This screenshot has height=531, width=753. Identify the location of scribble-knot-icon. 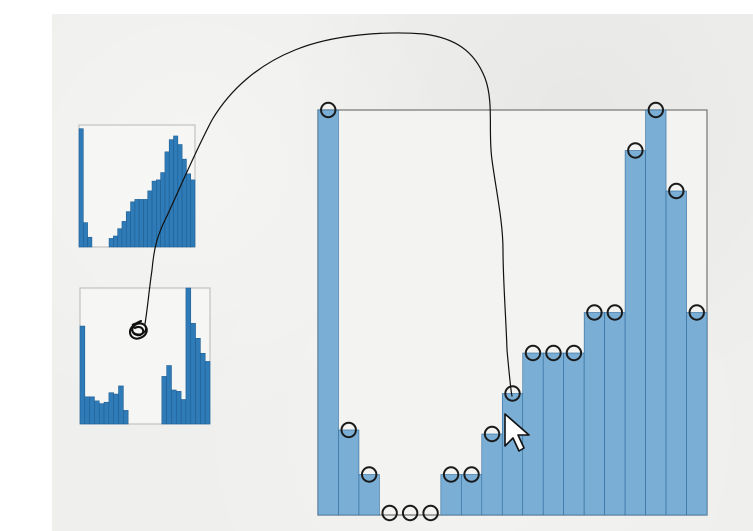
(138, 329).